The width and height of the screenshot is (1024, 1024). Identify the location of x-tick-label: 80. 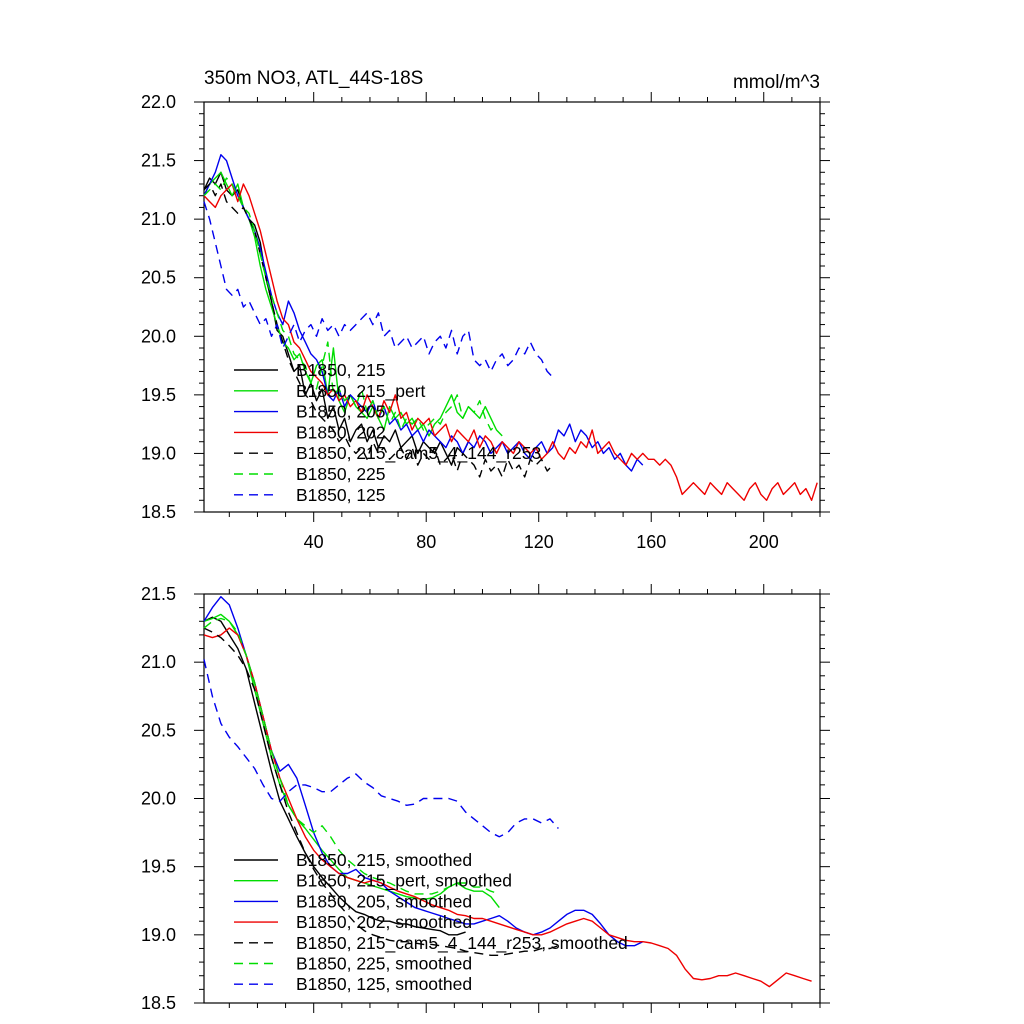
(426, 542).